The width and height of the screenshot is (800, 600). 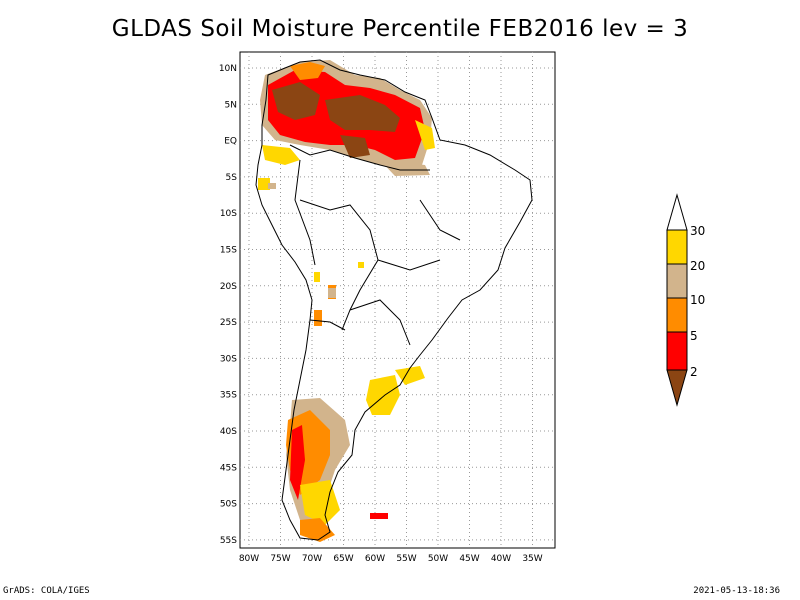 I want to click on x-tick-label: 35W, so click(x=532, y=559).